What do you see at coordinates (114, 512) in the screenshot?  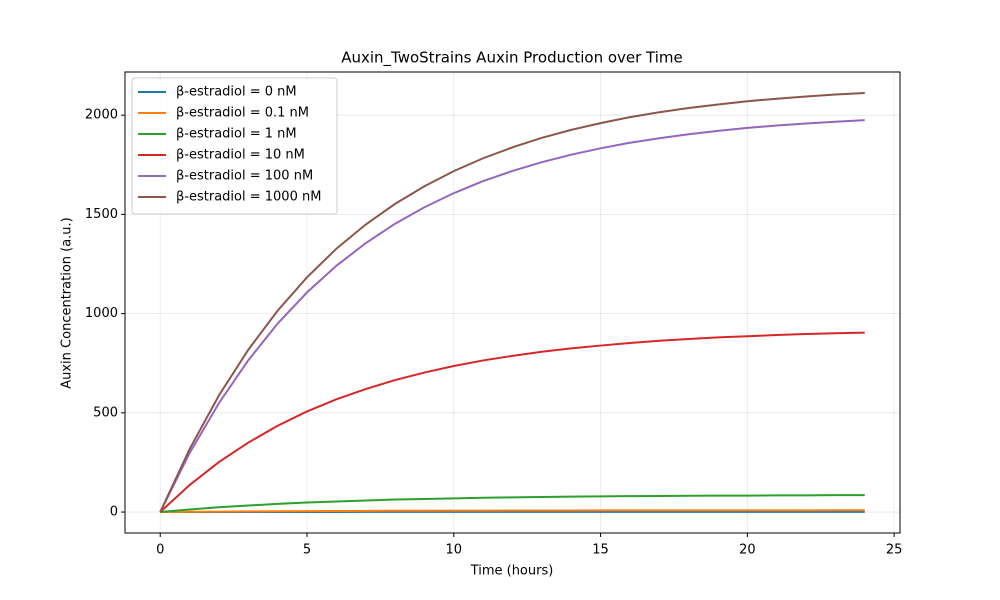 I see `y-tick-label: 0` at bounding box center [114, 512].